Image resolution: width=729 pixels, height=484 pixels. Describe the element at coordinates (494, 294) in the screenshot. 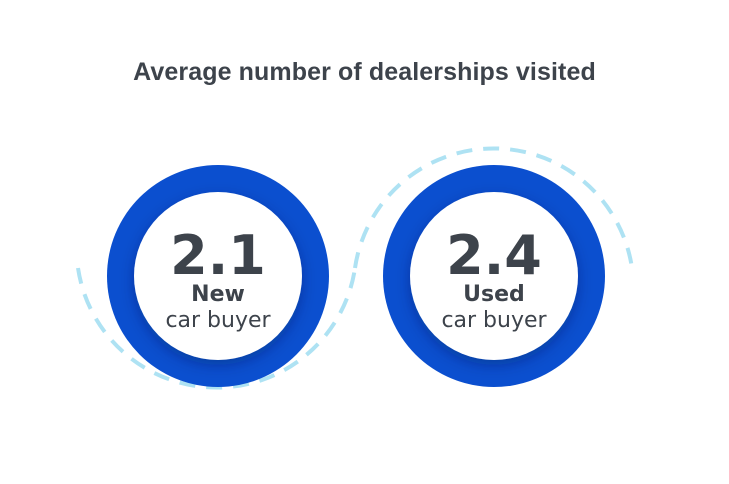

I see `stat-label-strong: Used` at that location.